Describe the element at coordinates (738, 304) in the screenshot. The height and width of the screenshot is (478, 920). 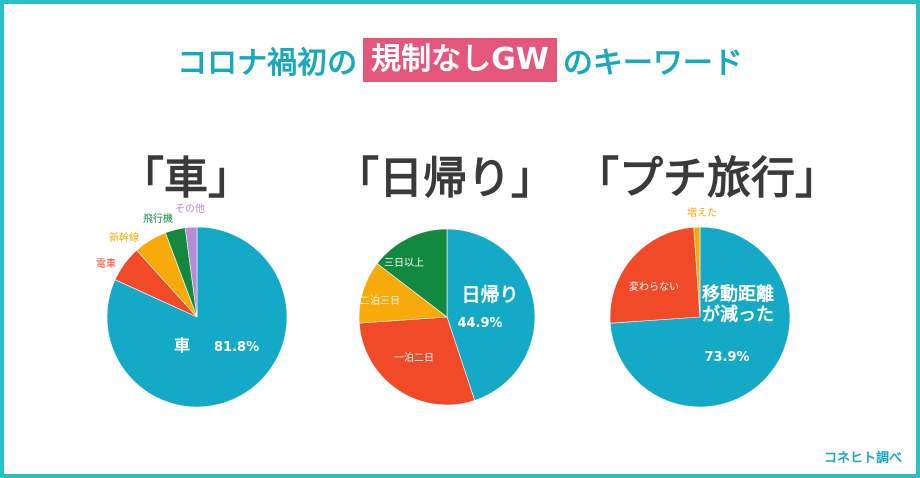
I see `slice-label: 移動距離が減った` at that location.